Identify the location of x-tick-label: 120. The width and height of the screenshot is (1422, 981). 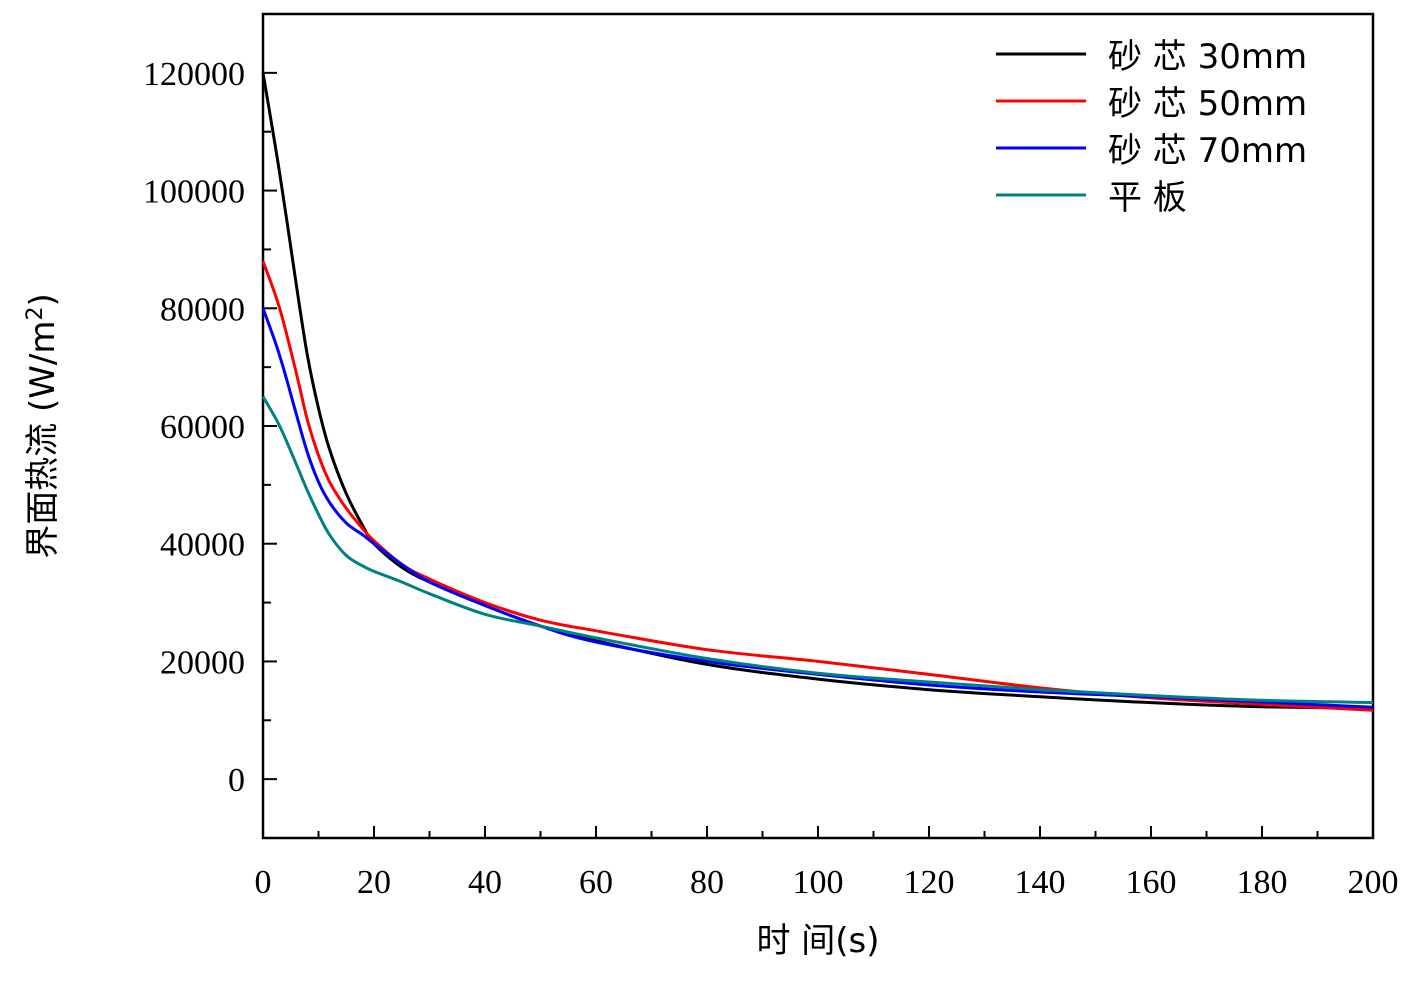
(929, 882).